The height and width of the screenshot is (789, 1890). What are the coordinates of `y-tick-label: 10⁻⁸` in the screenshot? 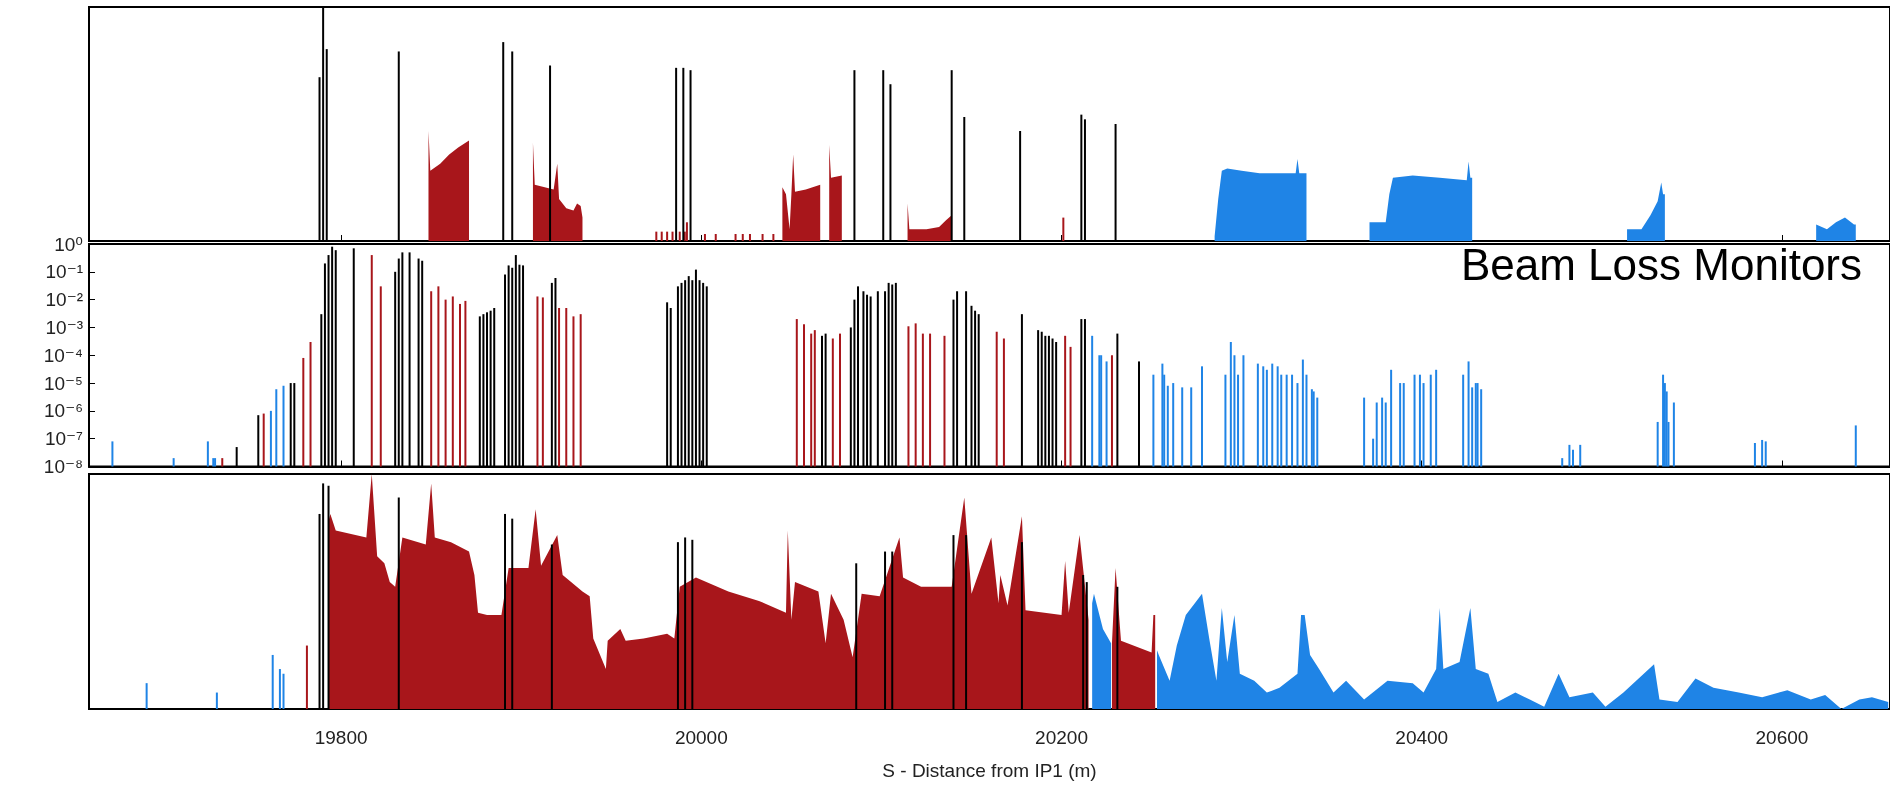 It's located at (63, 466).